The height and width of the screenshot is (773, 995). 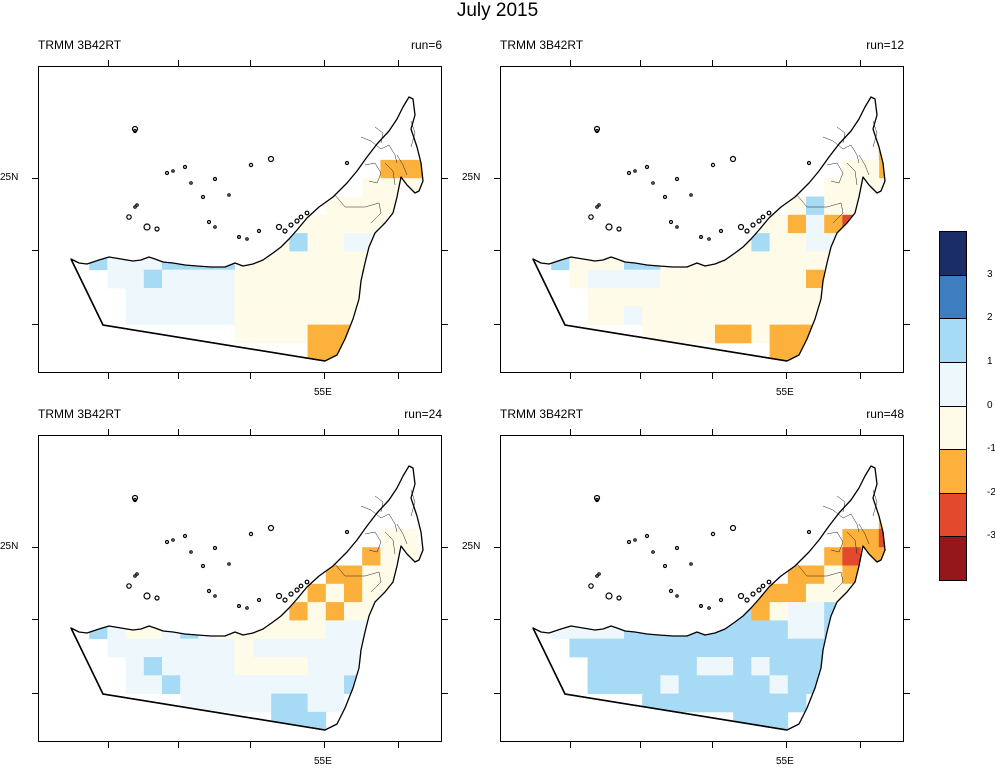 I want to click on coastline, so click(x=247, y=598).